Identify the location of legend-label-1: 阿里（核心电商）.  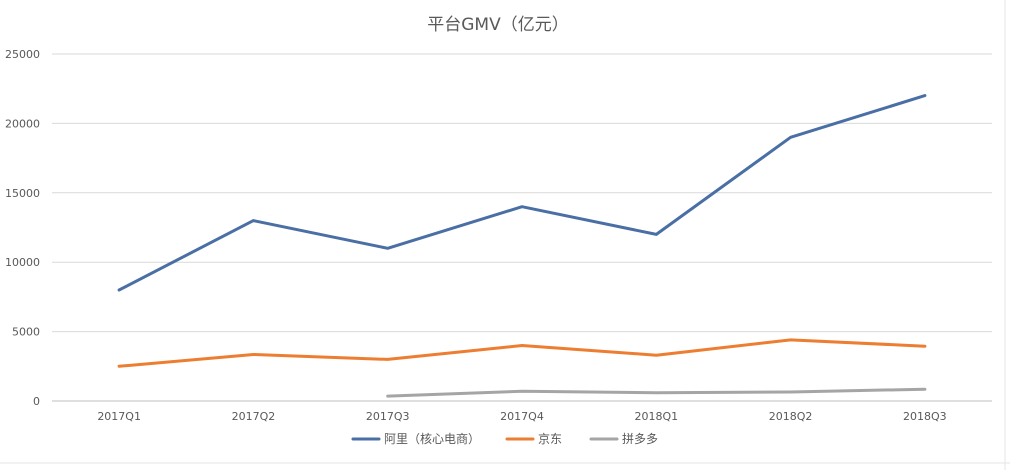
(432, 438).